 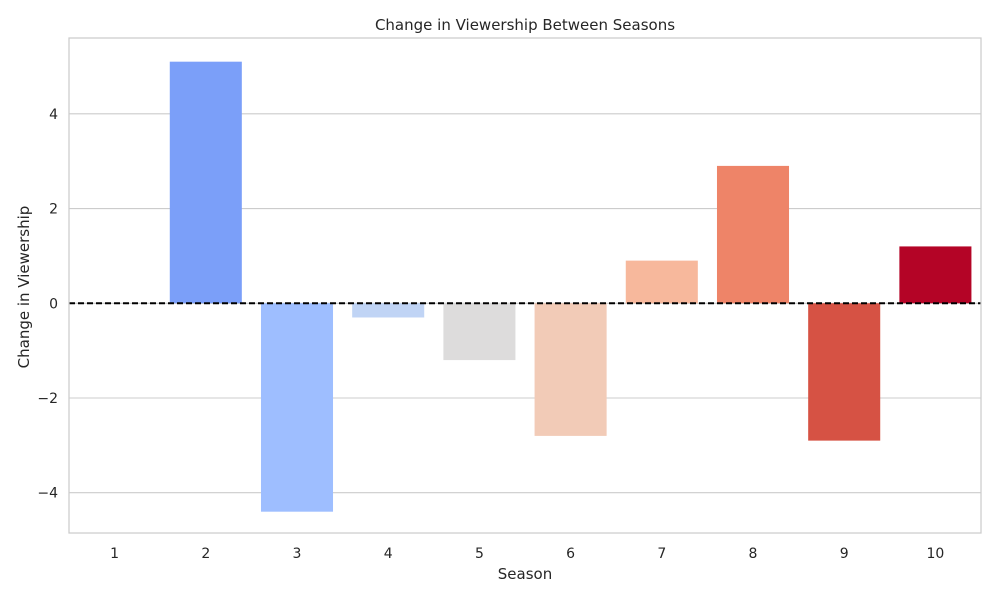 I want to click on x-tick-label: 3, so click(x=297, y=554).